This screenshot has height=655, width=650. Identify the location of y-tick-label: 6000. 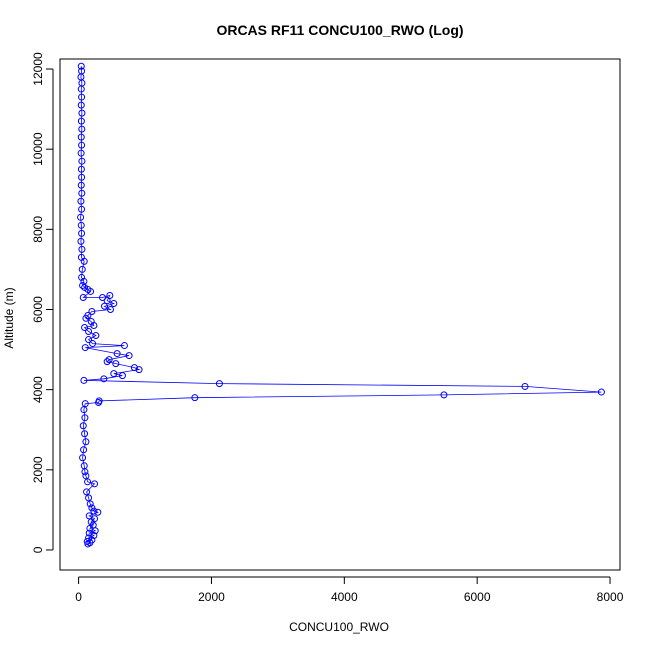
(38, 309).